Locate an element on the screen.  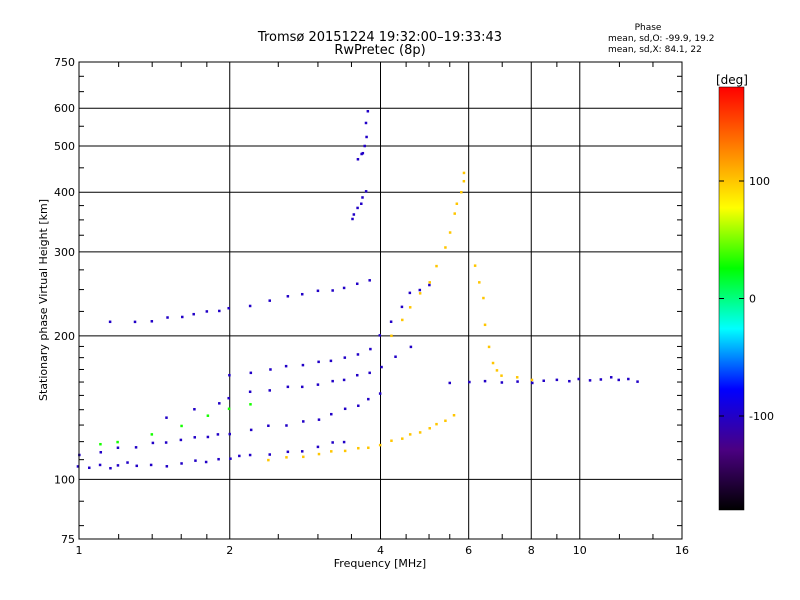
chart-title: Tromsø 20151224 19:32:00–19:33:43 is located at coordinates (379, 37).